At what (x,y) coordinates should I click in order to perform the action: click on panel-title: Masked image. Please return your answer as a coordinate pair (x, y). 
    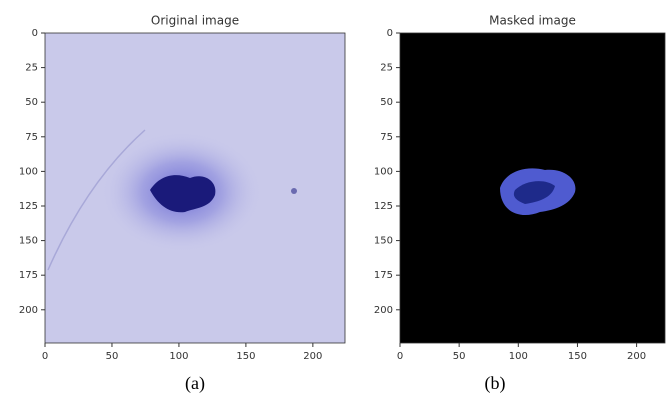
    Looking at the image, I should click on (532, 21).